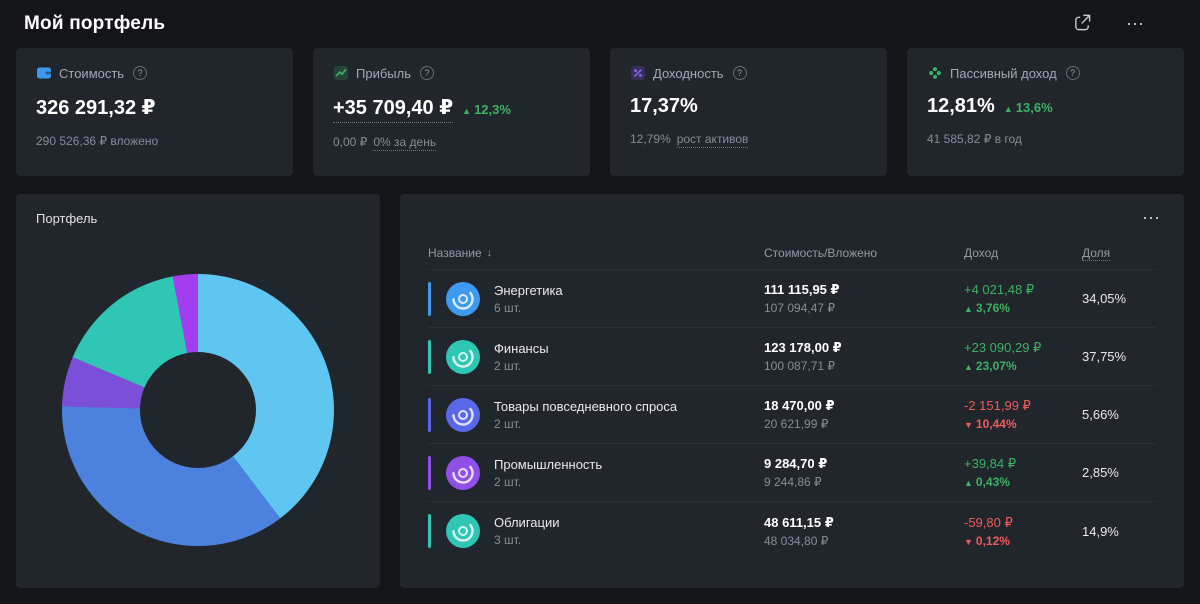 The image size is (1200, 604). I want to click on trend-arrow-icon: ▼, so click(968, 425).